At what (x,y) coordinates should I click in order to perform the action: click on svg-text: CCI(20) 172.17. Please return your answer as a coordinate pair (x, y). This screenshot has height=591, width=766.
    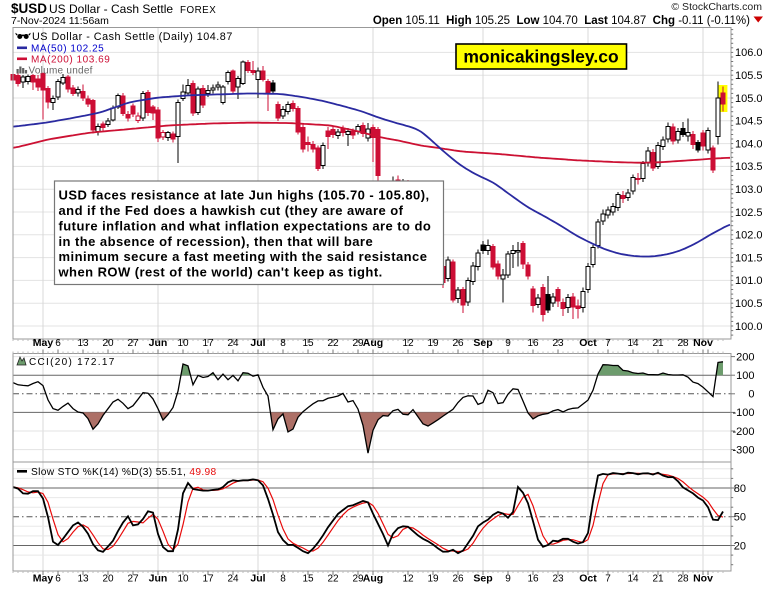
    Looking at the image, I should click on (72, 362).